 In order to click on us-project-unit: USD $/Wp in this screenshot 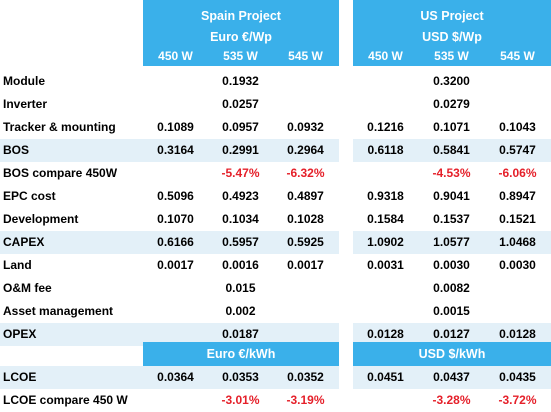, I will do `click(452, 37)`.